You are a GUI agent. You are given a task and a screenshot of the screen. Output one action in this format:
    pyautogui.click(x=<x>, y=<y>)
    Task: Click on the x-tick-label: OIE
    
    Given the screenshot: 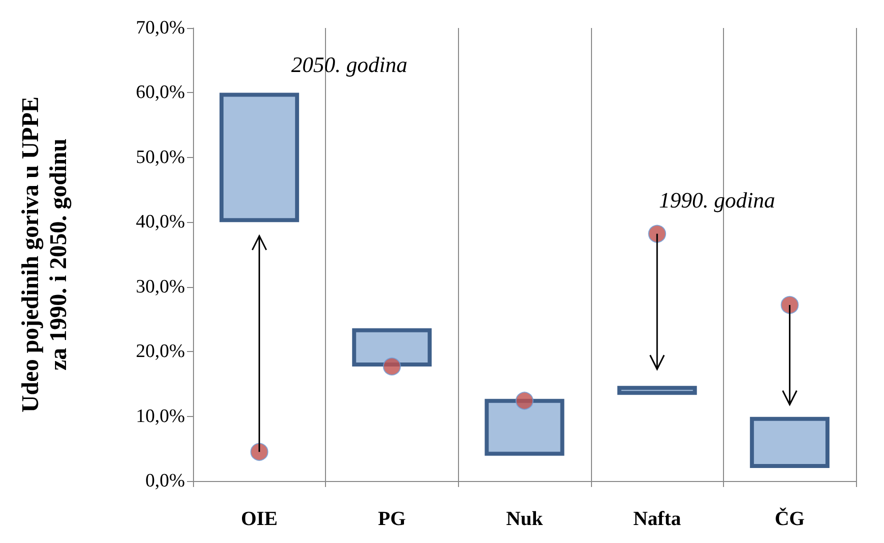 What is the action you would take?
    pyautogui.click(x=259, y=519)
    